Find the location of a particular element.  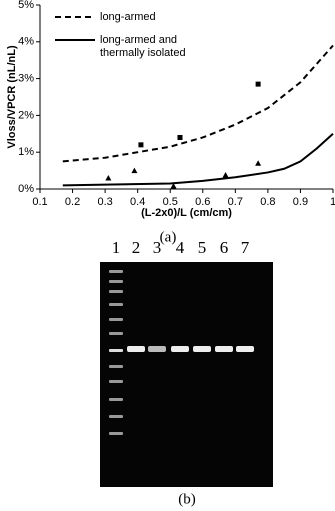

lane-label: 1 is located at coordinates (116, 247).